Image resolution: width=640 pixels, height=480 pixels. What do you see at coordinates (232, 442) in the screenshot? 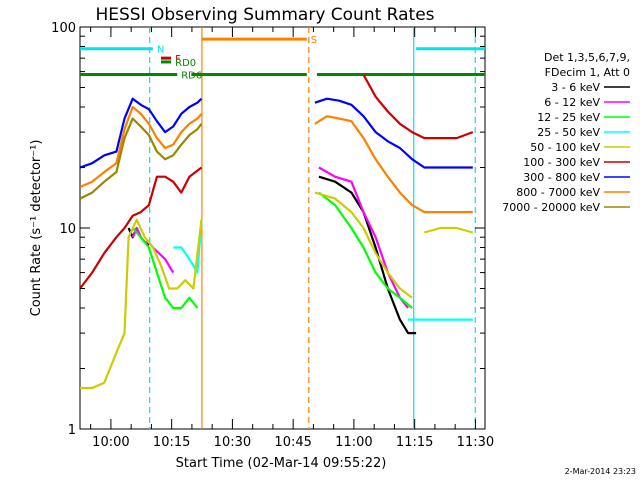
I see `x-tick-label: 10:30` at bounding box center [232, 442].